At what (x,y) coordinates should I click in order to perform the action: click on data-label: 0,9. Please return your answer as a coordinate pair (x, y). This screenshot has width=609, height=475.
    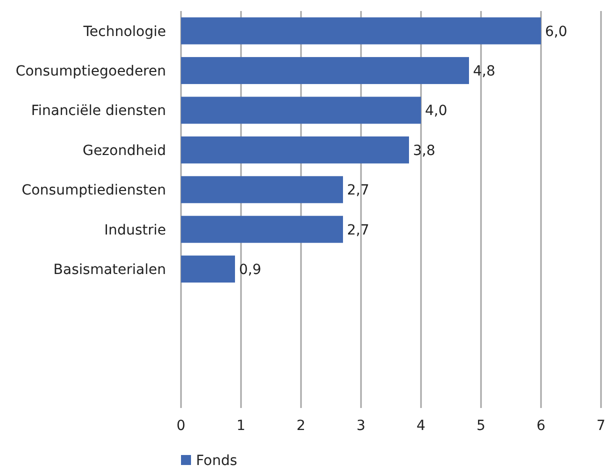
    Looking at the image, I should click on (250, 270).